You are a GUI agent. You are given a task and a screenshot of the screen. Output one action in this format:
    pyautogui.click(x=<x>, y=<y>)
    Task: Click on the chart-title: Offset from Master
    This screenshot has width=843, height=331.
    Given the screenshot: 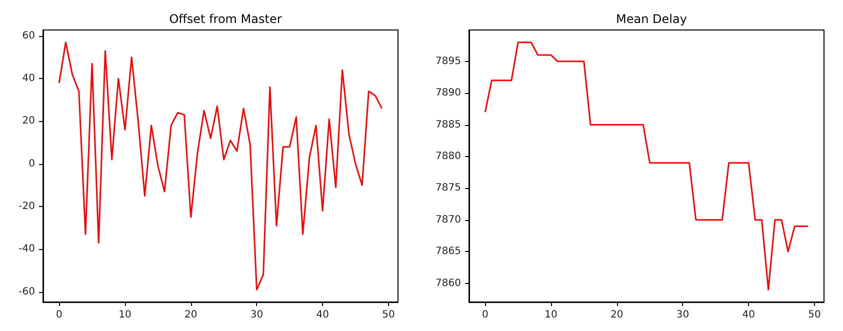 What is the action you would take?
    pyautogui.click(x=225, y=19)
    